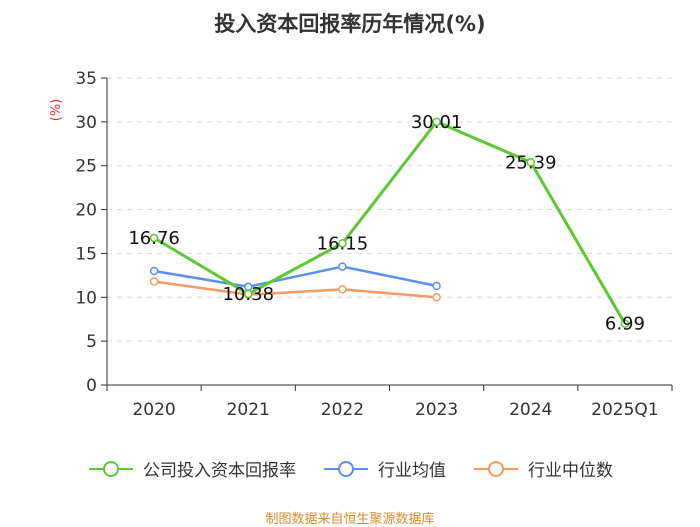 Image resolution: width=700 pixels, height=527 pixels. I want to click on data-label: 10.38, so click(248, 294).